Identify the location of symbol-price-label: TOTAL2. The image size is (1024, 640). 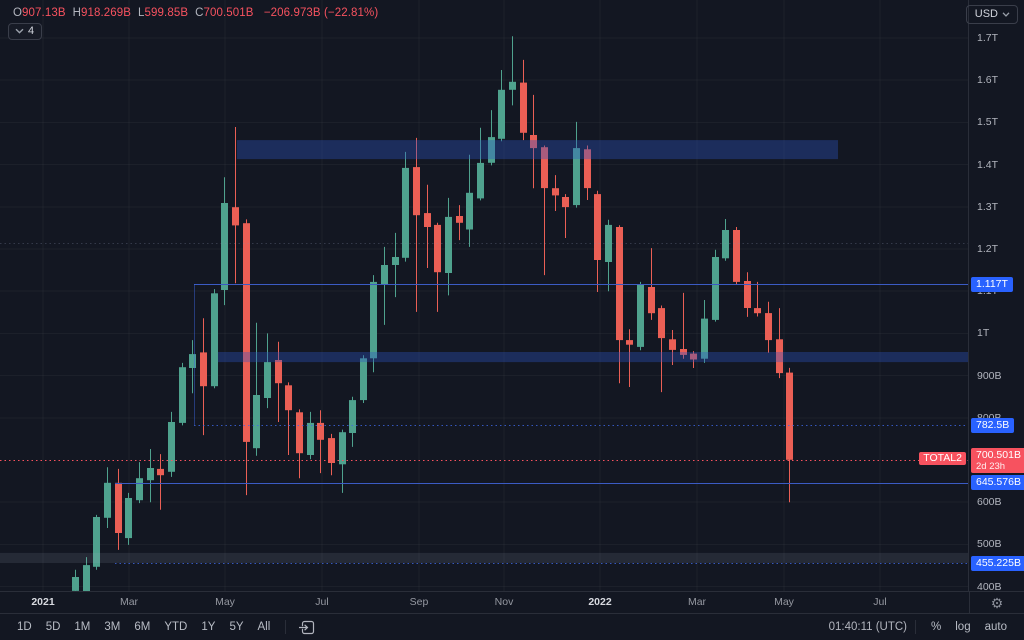
(942, 458).